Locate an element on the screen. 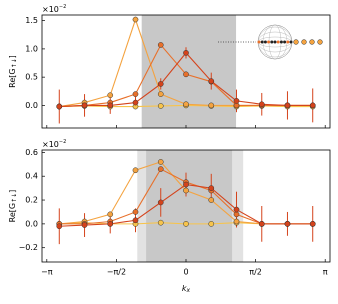  x-label-base: k is located at coordinates (184, 288).